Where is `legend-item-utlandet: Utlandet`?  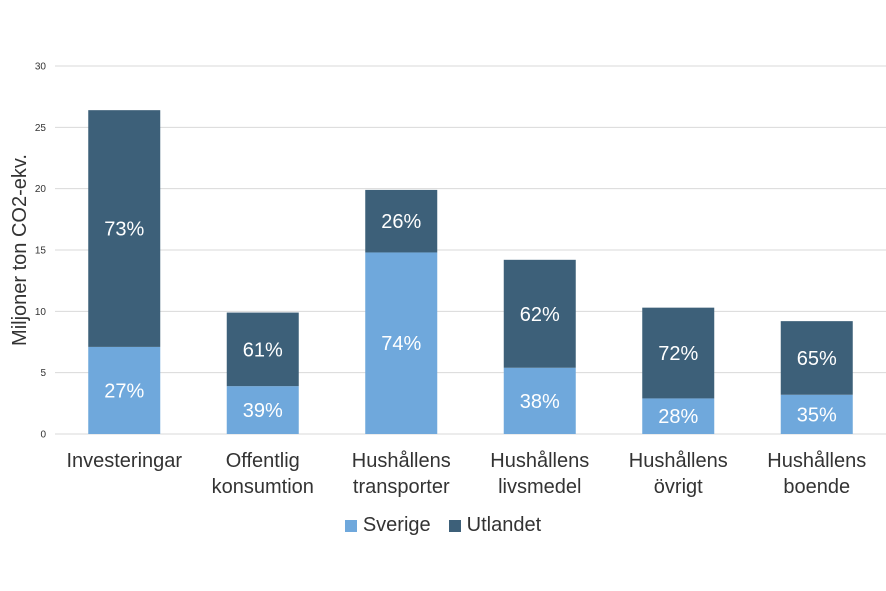 legend-item-utlandet: Utlandet is located at coordinates (495, 525).